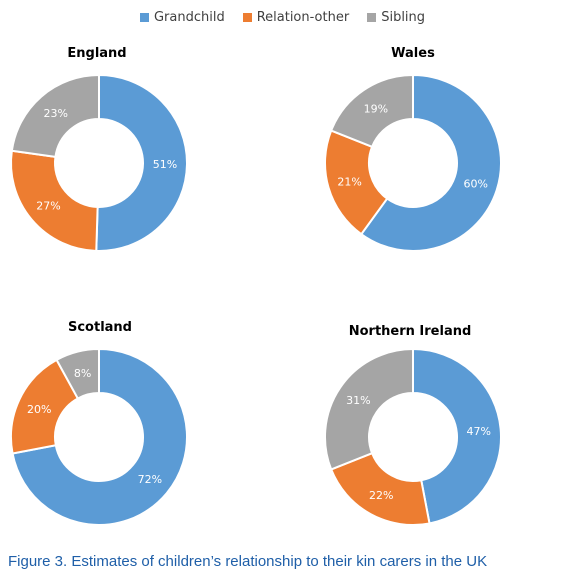 Image resolution: width=565 pixels, height=582 pixels. I want to click on legend-item-grandchild: Grandchild, so click(182, 17).